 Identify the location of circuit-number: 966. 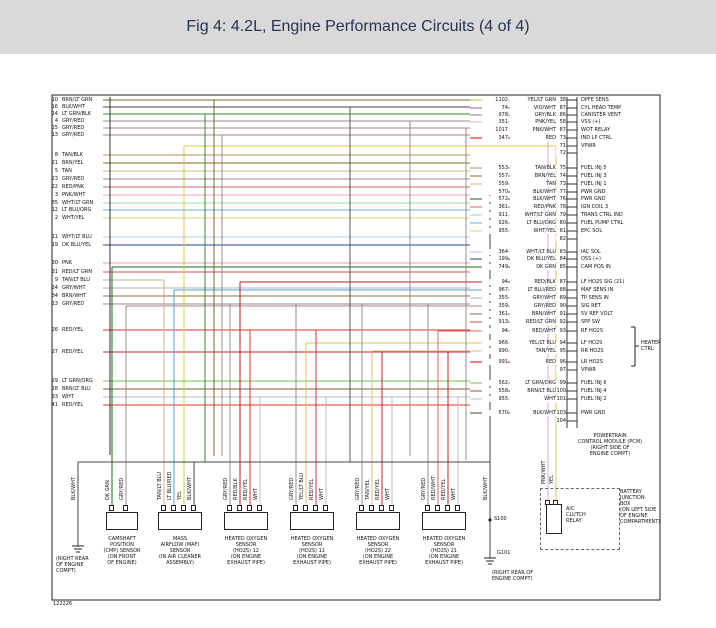
(495, 343).